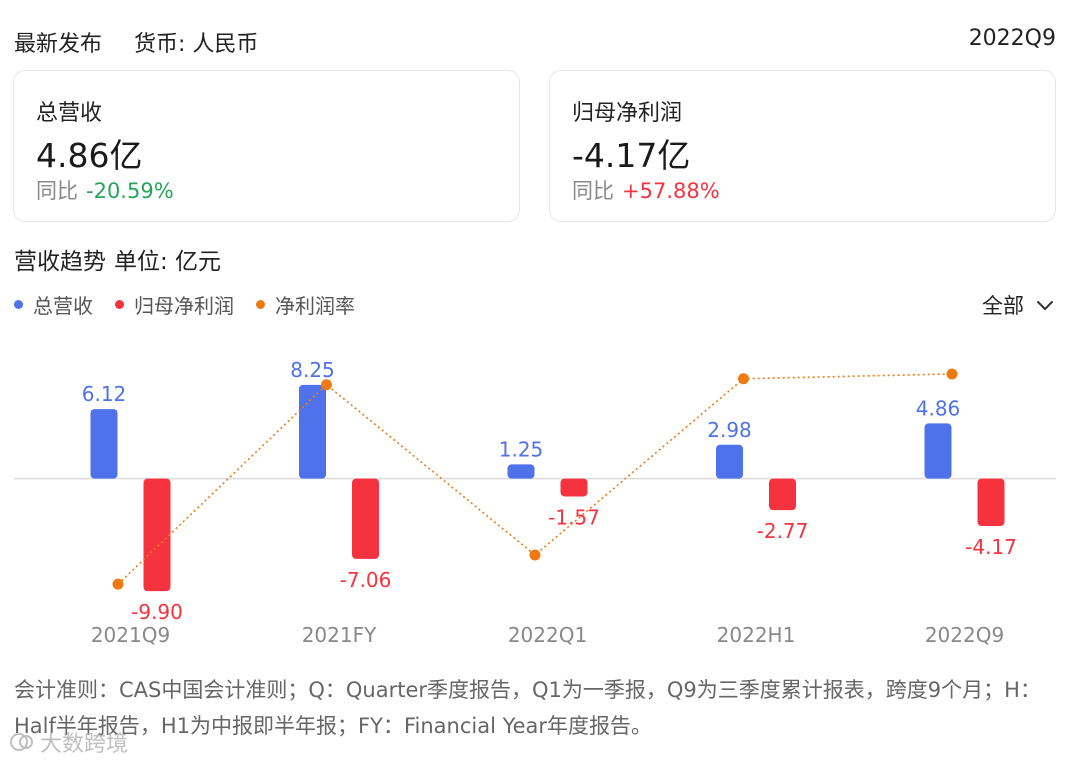 This screenshot has width=1080, height=763. I want to click on watermark-text: 大数跨境, so click(84, 744).